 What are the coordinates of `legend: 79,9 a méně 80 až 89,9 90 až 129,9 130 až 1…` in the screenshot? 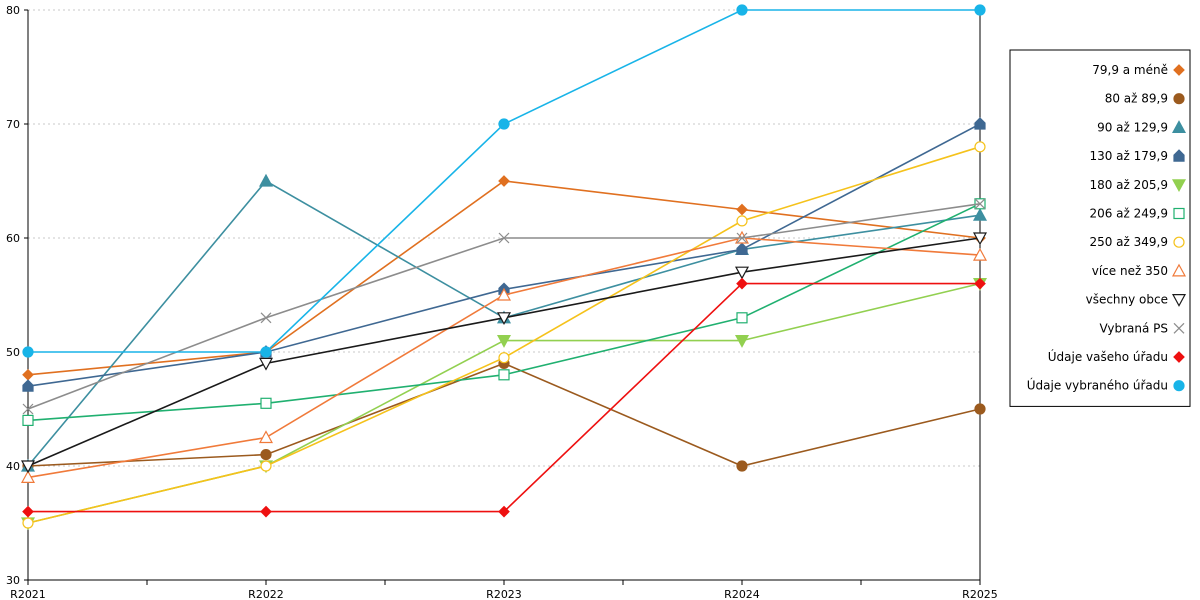 It's located at (1100, 228).